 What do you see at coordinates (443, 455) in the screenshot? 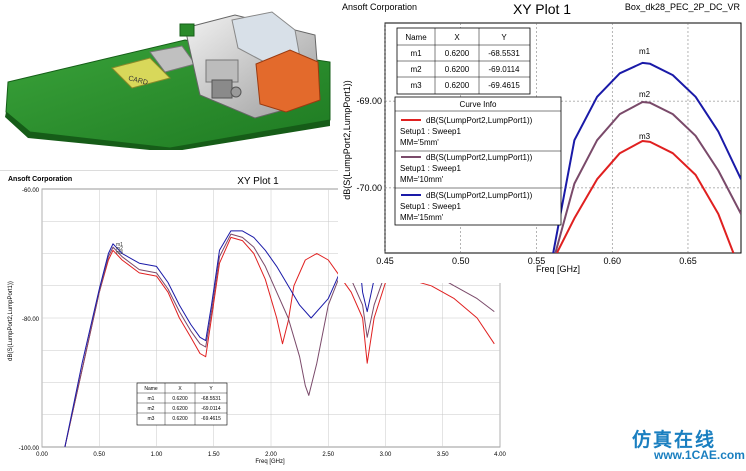
I see `x-tick-label: 3.50` at bounding box center [443, 455].